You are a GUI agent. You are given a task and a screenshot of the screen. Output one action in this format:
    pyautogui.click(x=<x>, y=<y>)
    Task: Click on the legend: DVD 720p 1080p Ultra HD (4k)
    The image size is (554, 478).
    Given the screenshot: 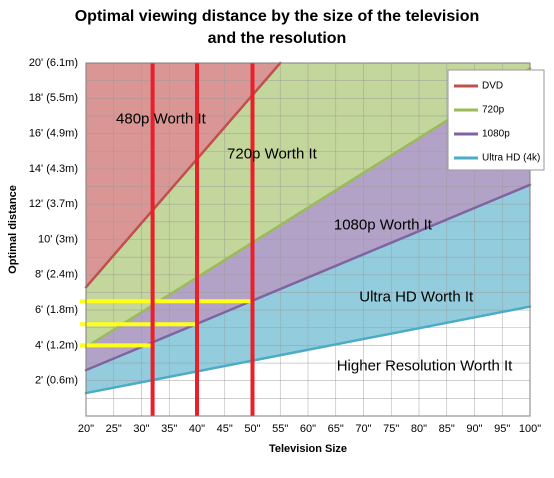 What is the action you would take?
    pyautogui.click(x=496, y=120)
    